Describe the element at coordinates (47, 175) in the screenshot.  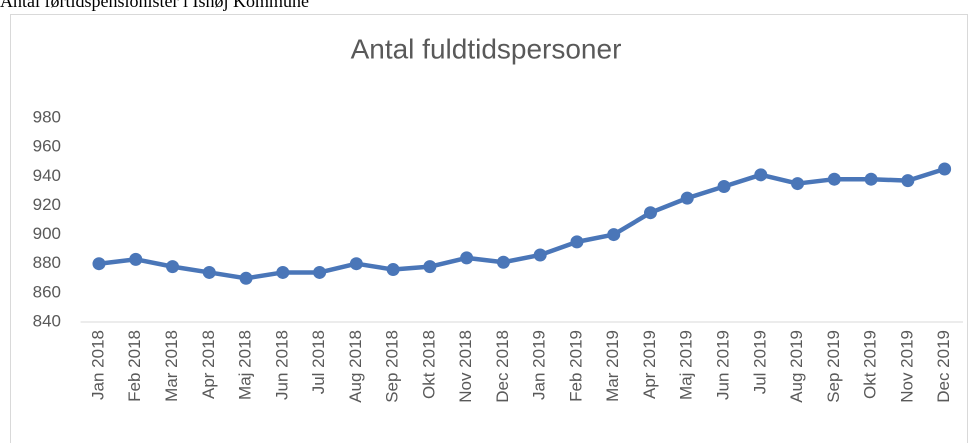
I see `y-tick-label: 940` at that location.